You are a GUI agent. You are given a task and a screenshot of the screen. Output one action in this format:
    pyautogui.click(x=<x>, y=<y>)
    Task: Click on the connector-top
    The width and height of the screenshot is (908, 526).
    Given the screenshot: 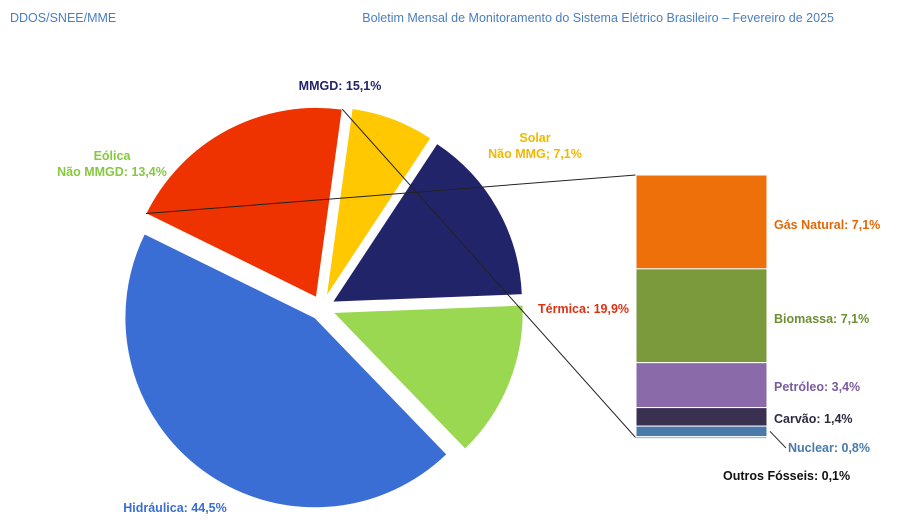 What is the action you would take?
    pyautogui.click(x=391, y=194)
    